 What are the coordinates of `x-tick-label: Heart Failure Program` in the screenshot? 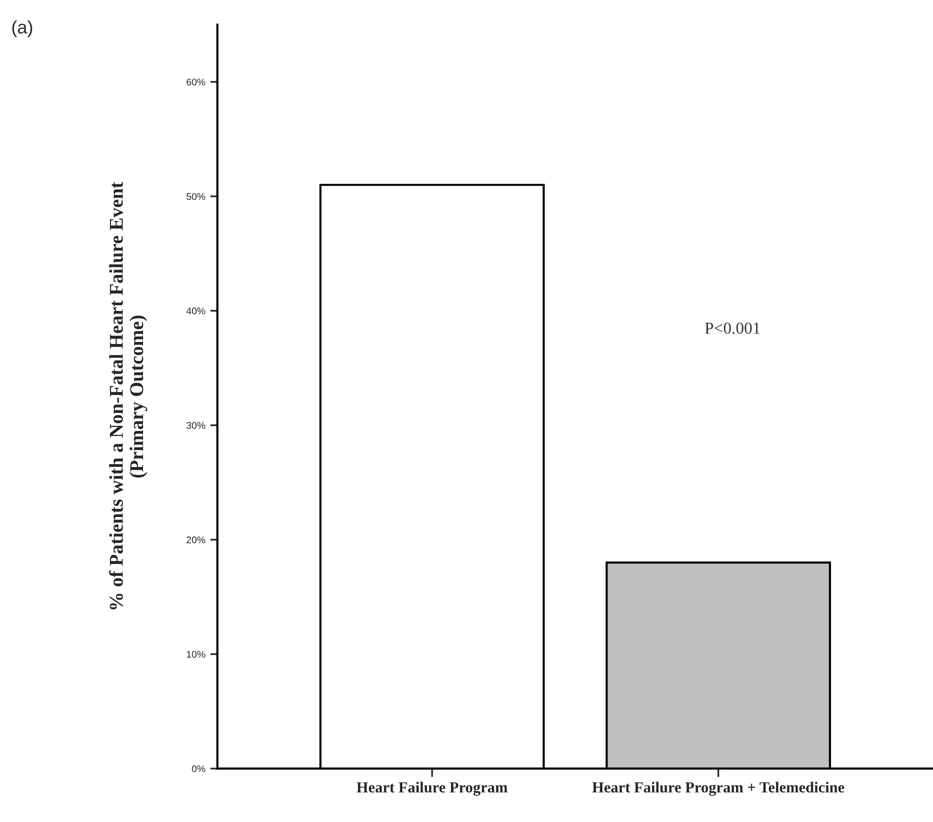 It's located at (432, 789).